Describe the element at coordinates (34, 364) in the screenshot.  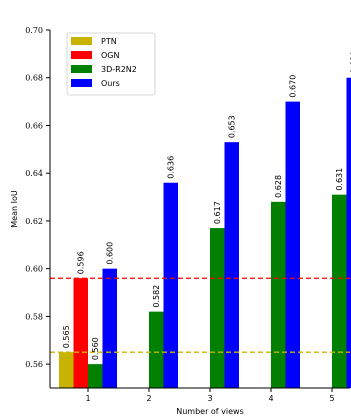
I see `y-tick-label: 0.56` at that location.